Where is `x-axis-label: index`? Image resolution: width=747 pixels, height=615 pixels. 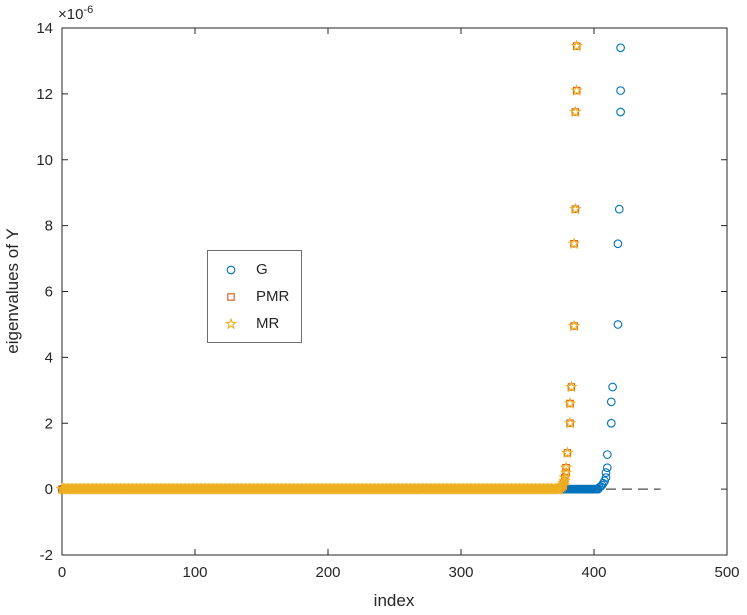
x-axis-label: index is located at coordinates (394, 600).